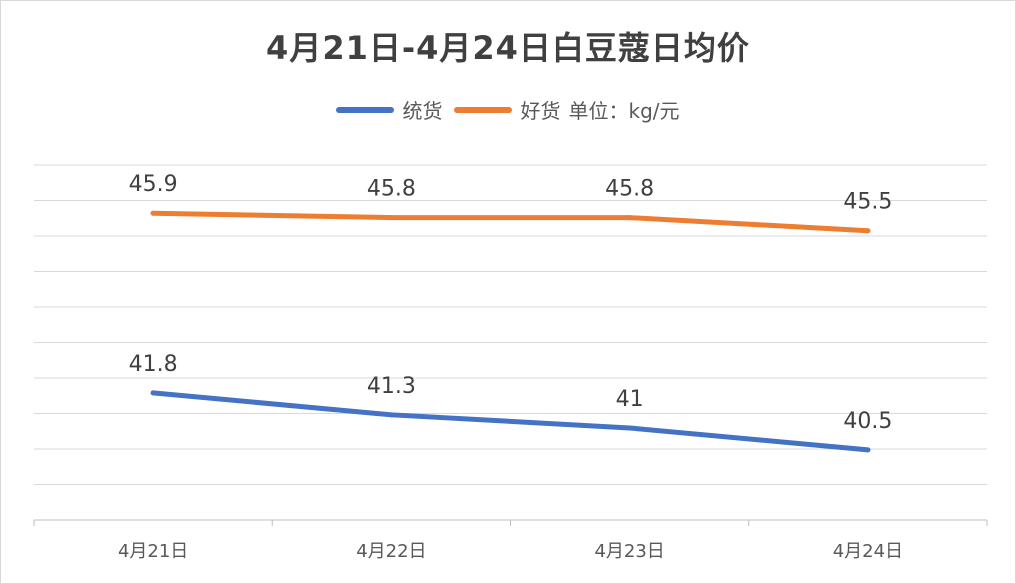  Describe the element at coordinates (391, 386) in the screenshot. I see `data-label: 41.3` at that location.